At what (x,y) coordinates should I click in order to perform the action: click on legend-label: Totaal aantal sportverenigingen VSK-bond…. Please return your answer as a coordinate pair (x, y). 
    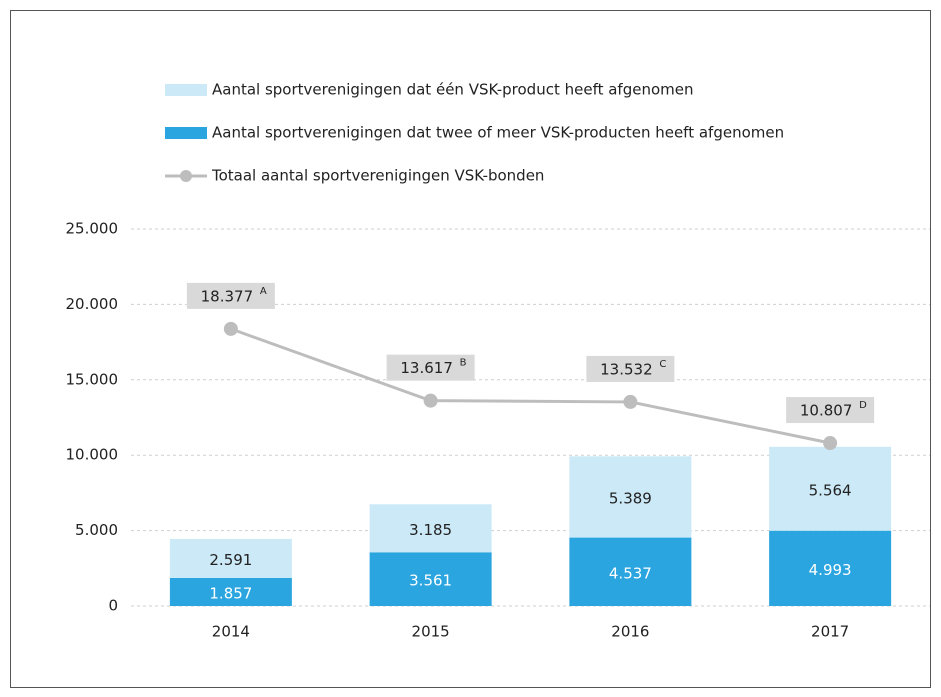
    Looking at the image, I should click on (377, 176).